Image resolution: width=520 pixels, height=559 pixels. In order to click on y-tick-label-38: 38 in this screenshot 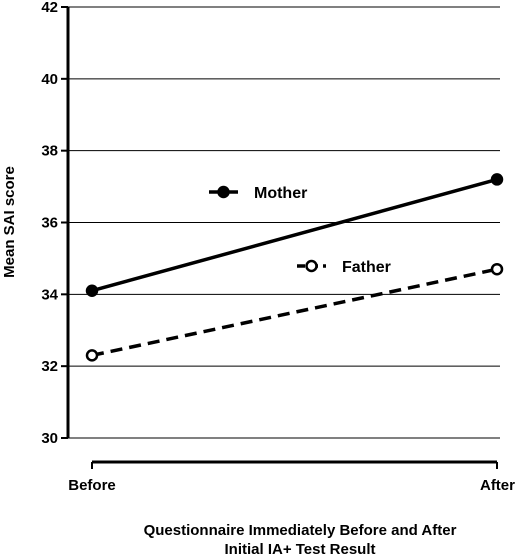, I will do `click(49, 151)`.